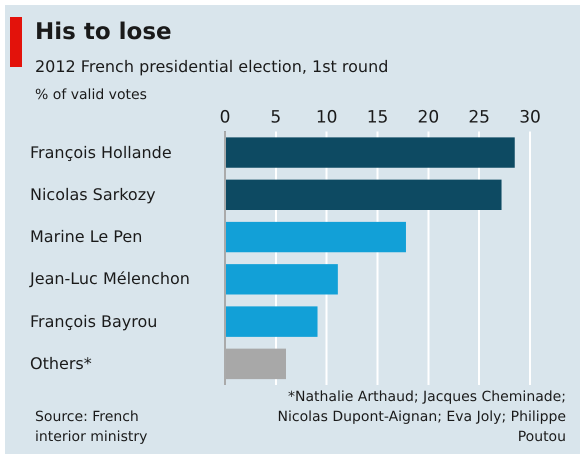 The image size is (585, 459). What do you see at coordinates (211, 66) in the screenshot?
I see `chart-subtitle: 2012 French presidential election, 1st round` at bounding box center [211, 66].